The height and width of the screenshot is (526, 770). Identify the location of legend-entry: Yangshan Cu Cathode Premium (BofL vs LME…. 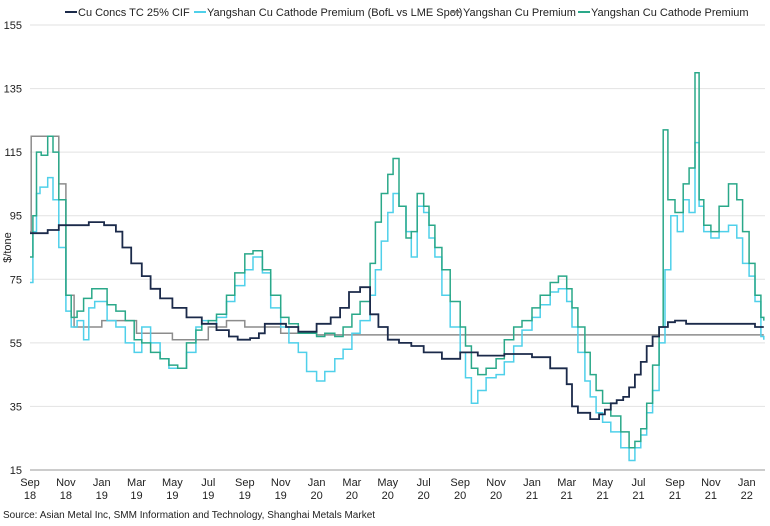
(335, 13).